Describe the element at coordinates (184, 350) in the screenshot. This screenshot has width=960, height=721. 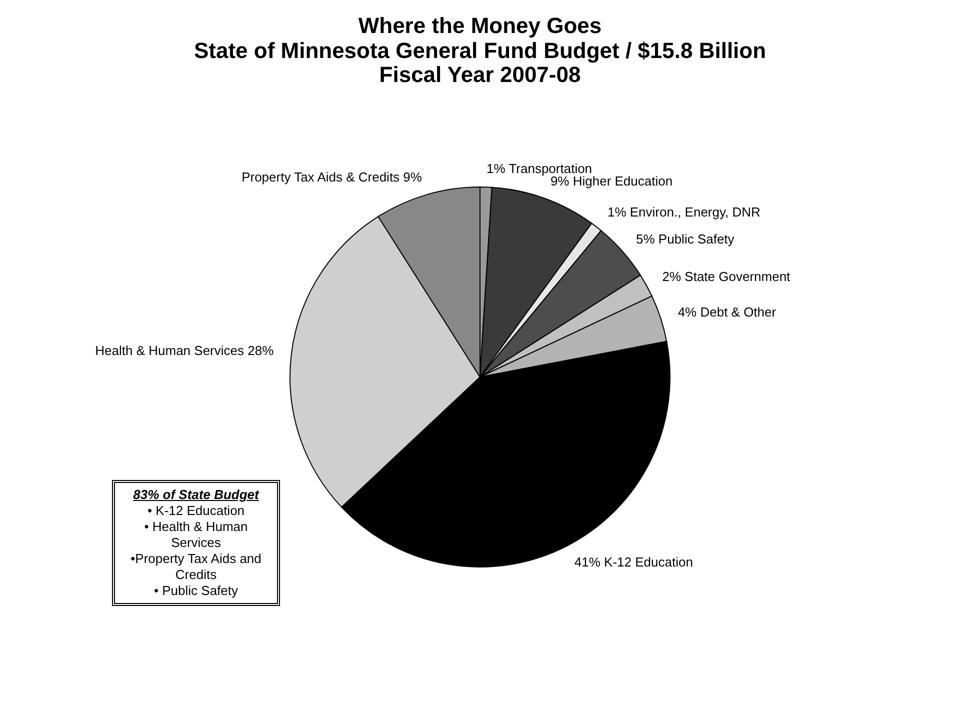
I see `slice-label: Health & Human Services 28%` at that location.